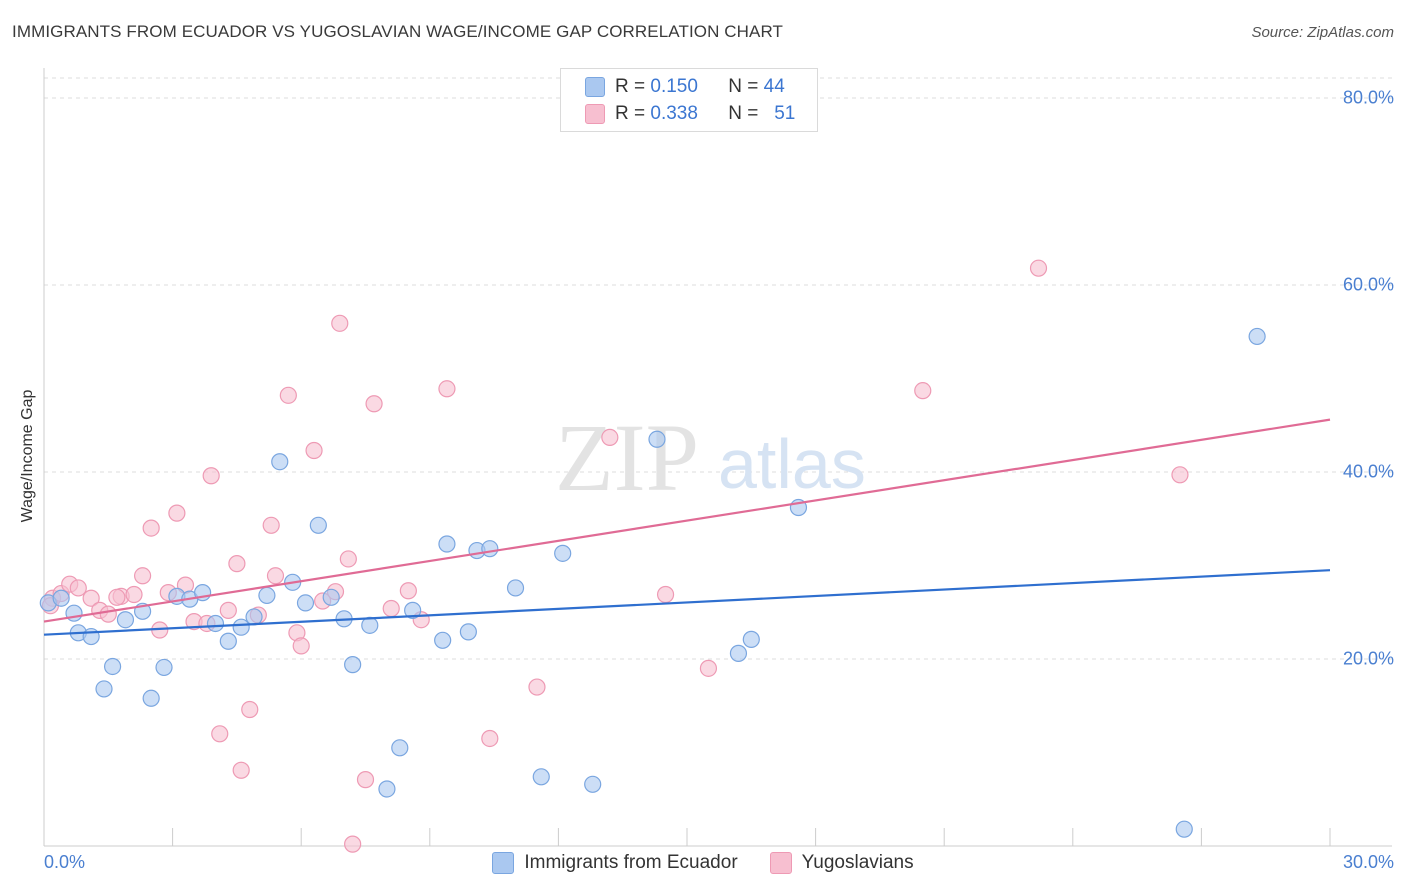  What do you see at coordinates (627, 457) in the screenshot?
I see `watermark-zip: ZIP` at bounding box center [627, 457].